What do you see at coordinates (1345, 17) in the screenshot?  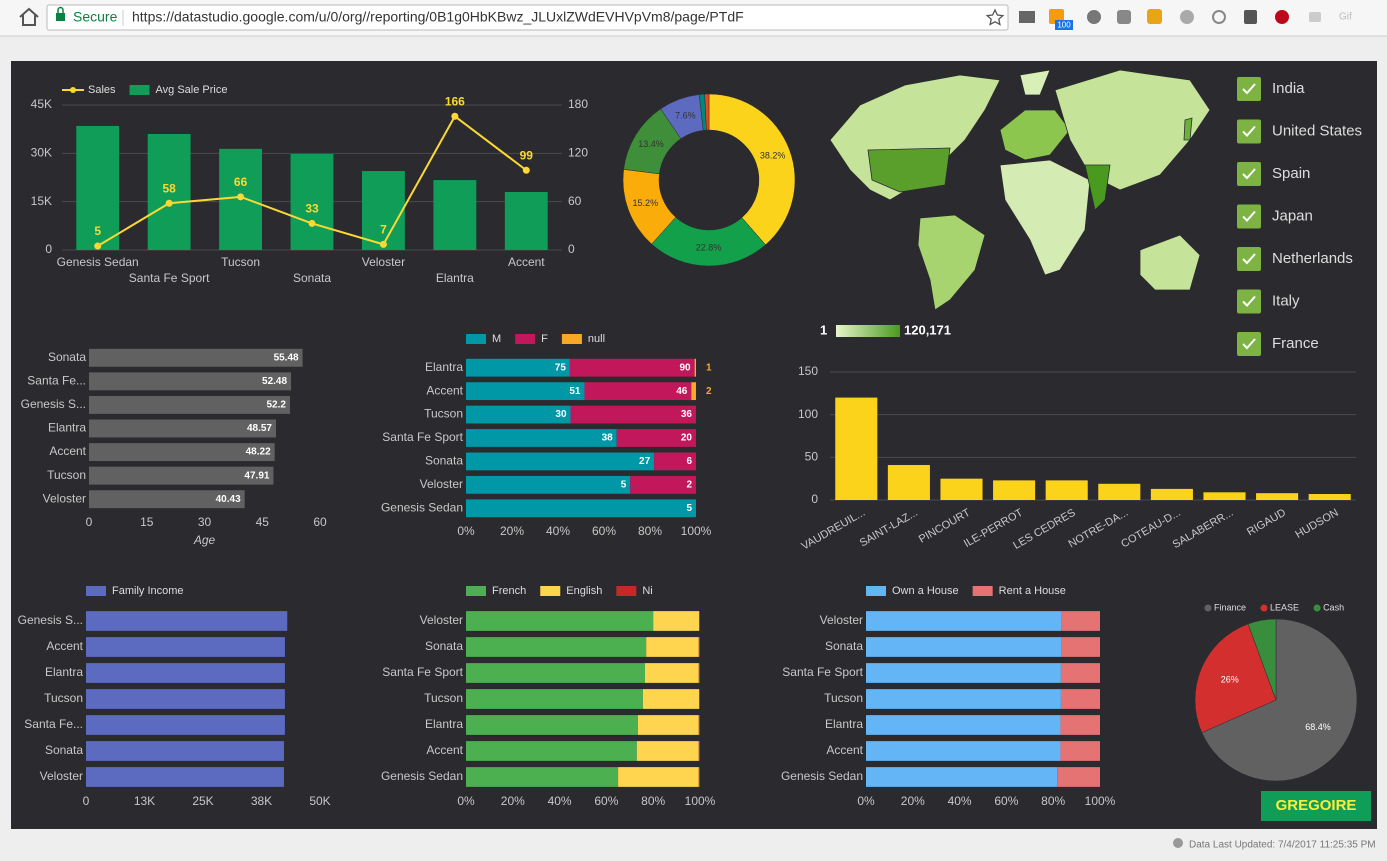 I see `ext-gif: Gif` at bounding box center [1345, 17].